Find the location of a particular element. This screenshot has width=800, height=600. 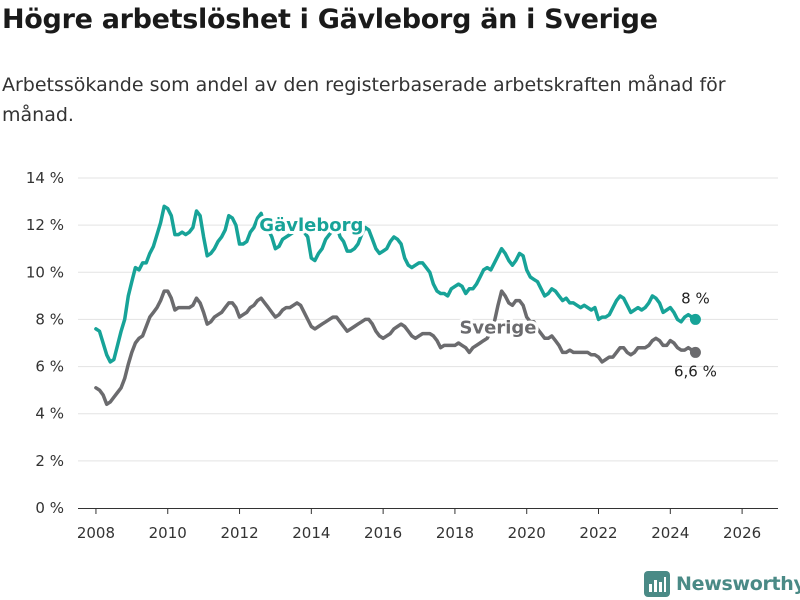

x-tick-label: 2014 is located at coordinates (311, 533).